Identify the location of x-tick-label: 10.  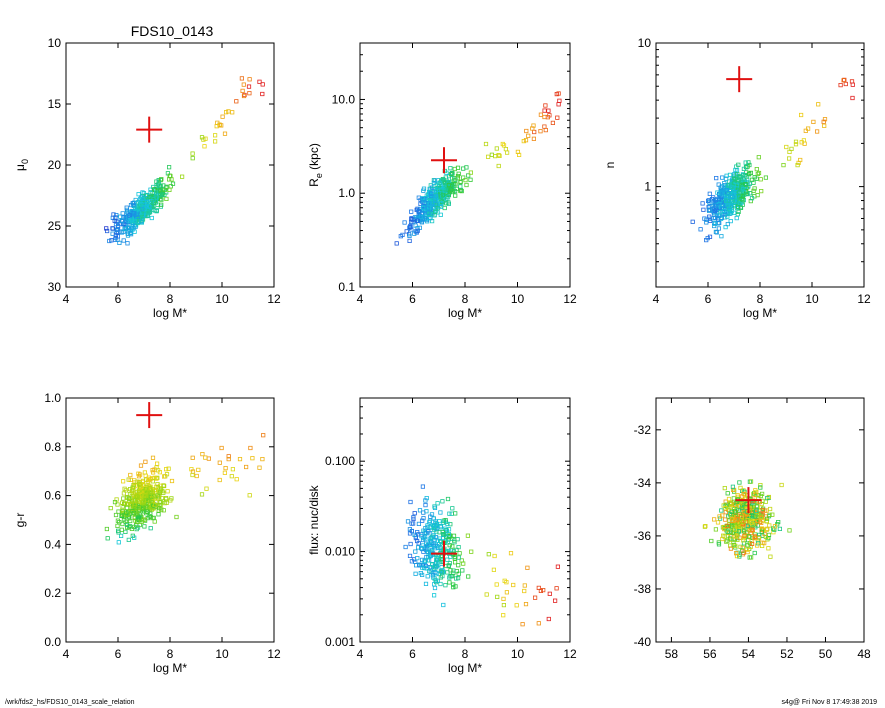
(812, 299).